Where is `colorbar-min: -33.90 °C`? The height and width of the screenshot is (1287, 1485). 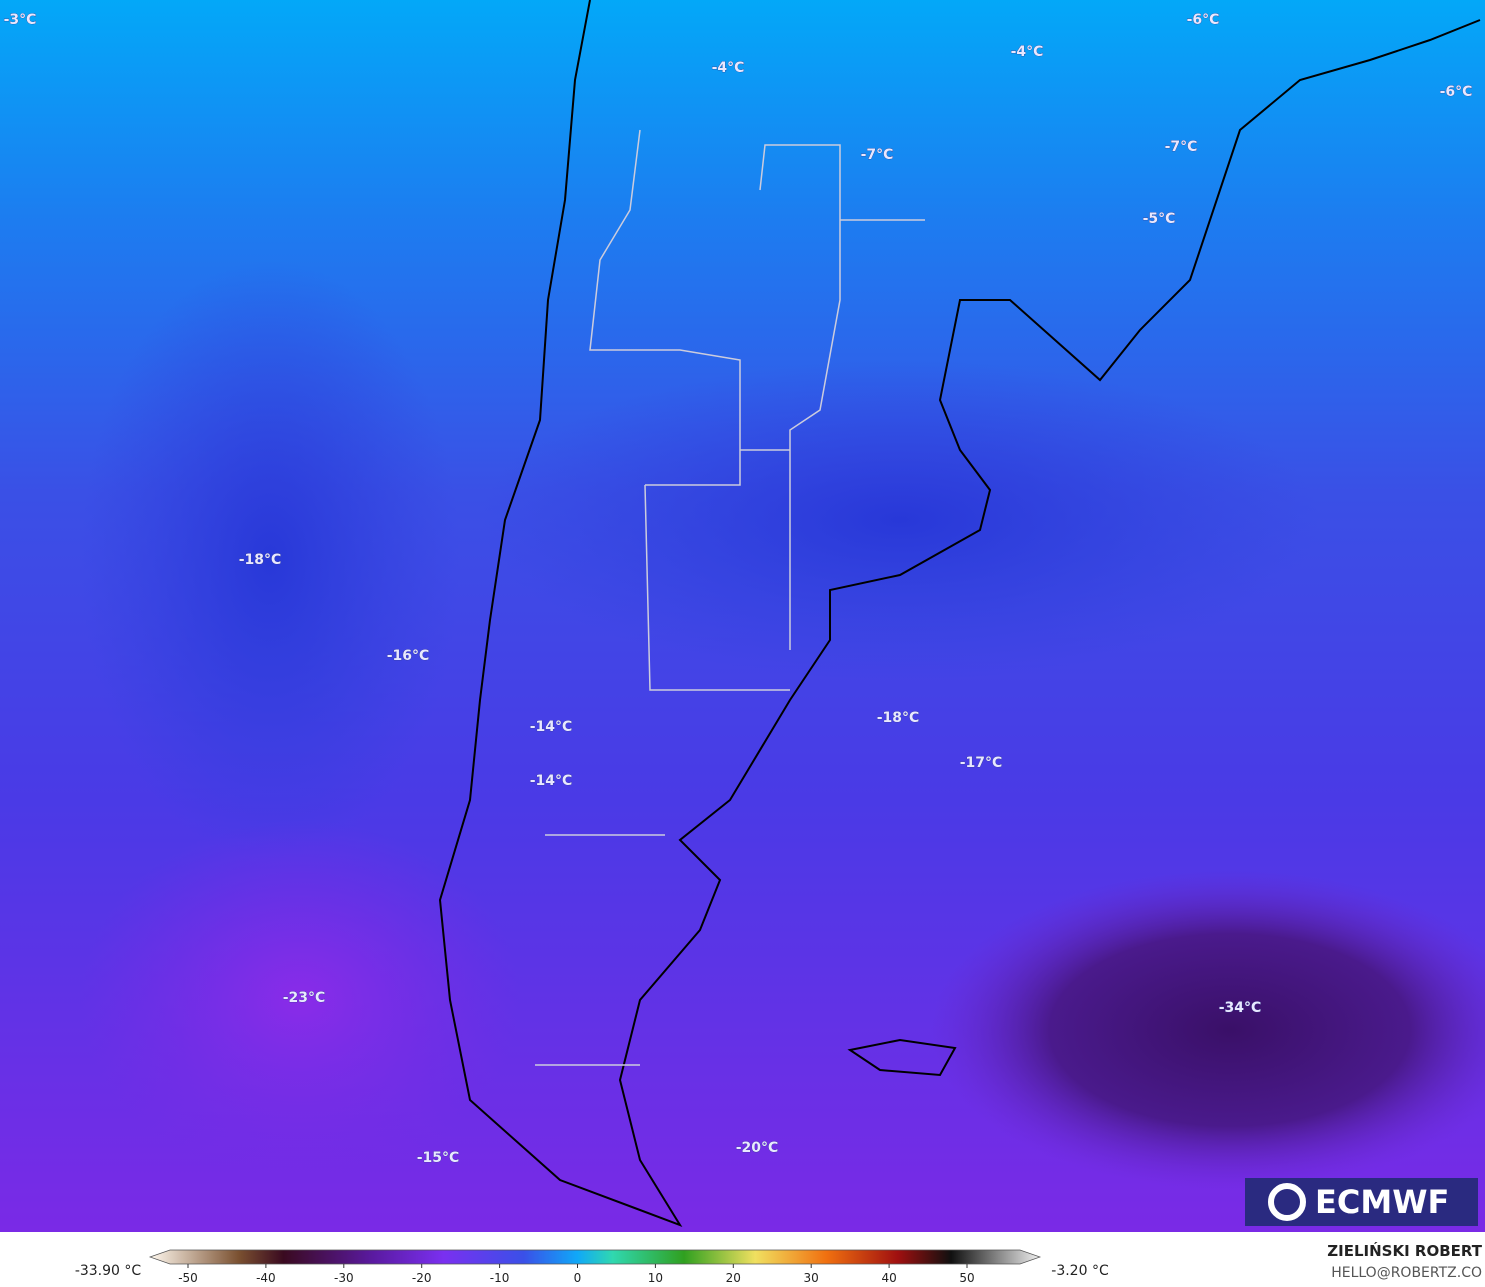 colorbar-min: -33.90 °C is located at coordinates (108, 1271).